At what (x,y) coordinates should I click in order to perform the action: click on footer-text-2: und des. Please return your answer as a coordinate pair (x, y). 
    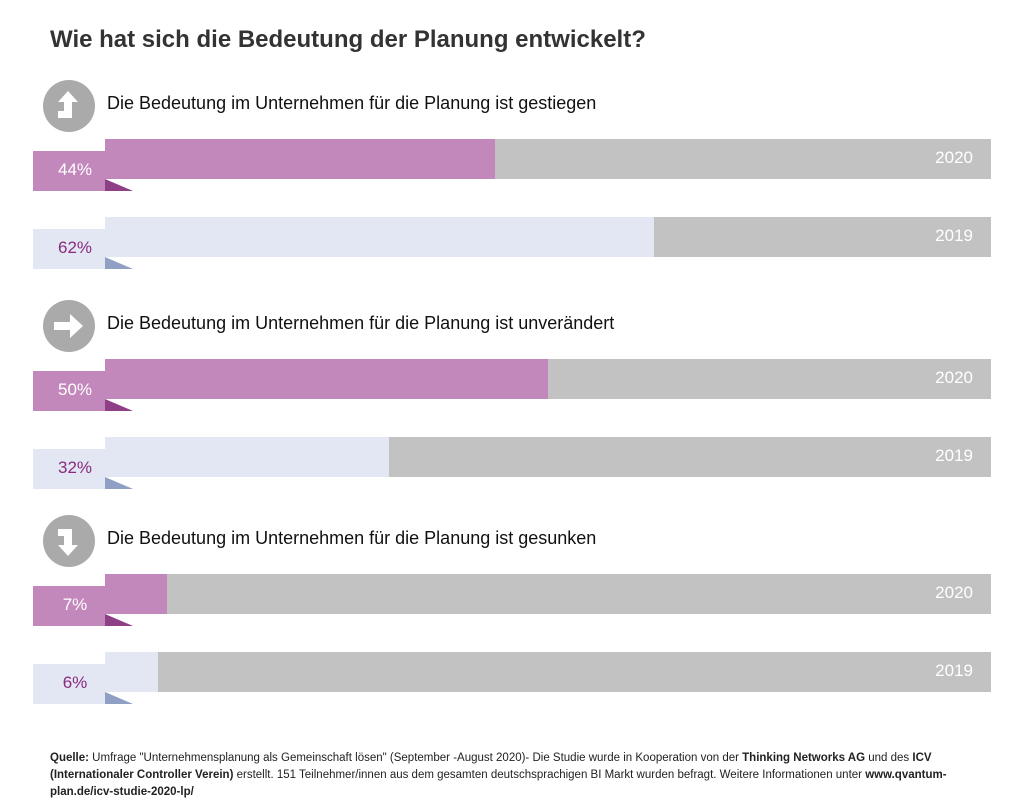
    Looking at the image, I should click on (889, 758).